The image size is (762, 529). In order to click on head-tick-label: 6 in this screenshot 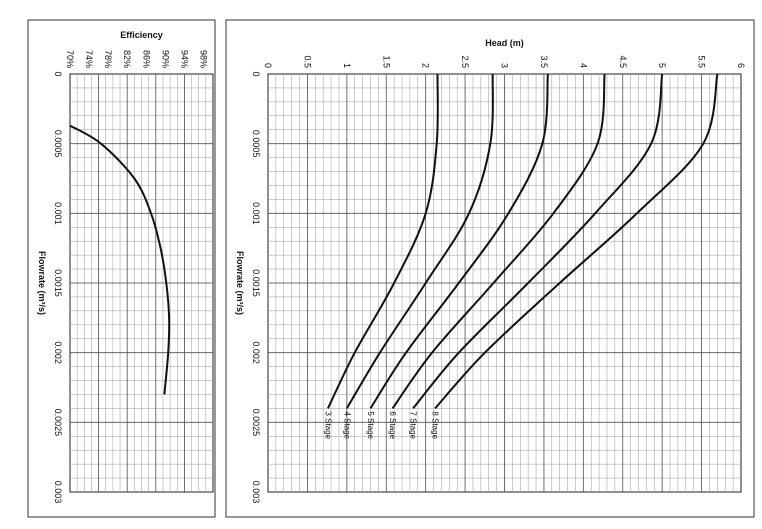, I will do `click(741, 65)`.